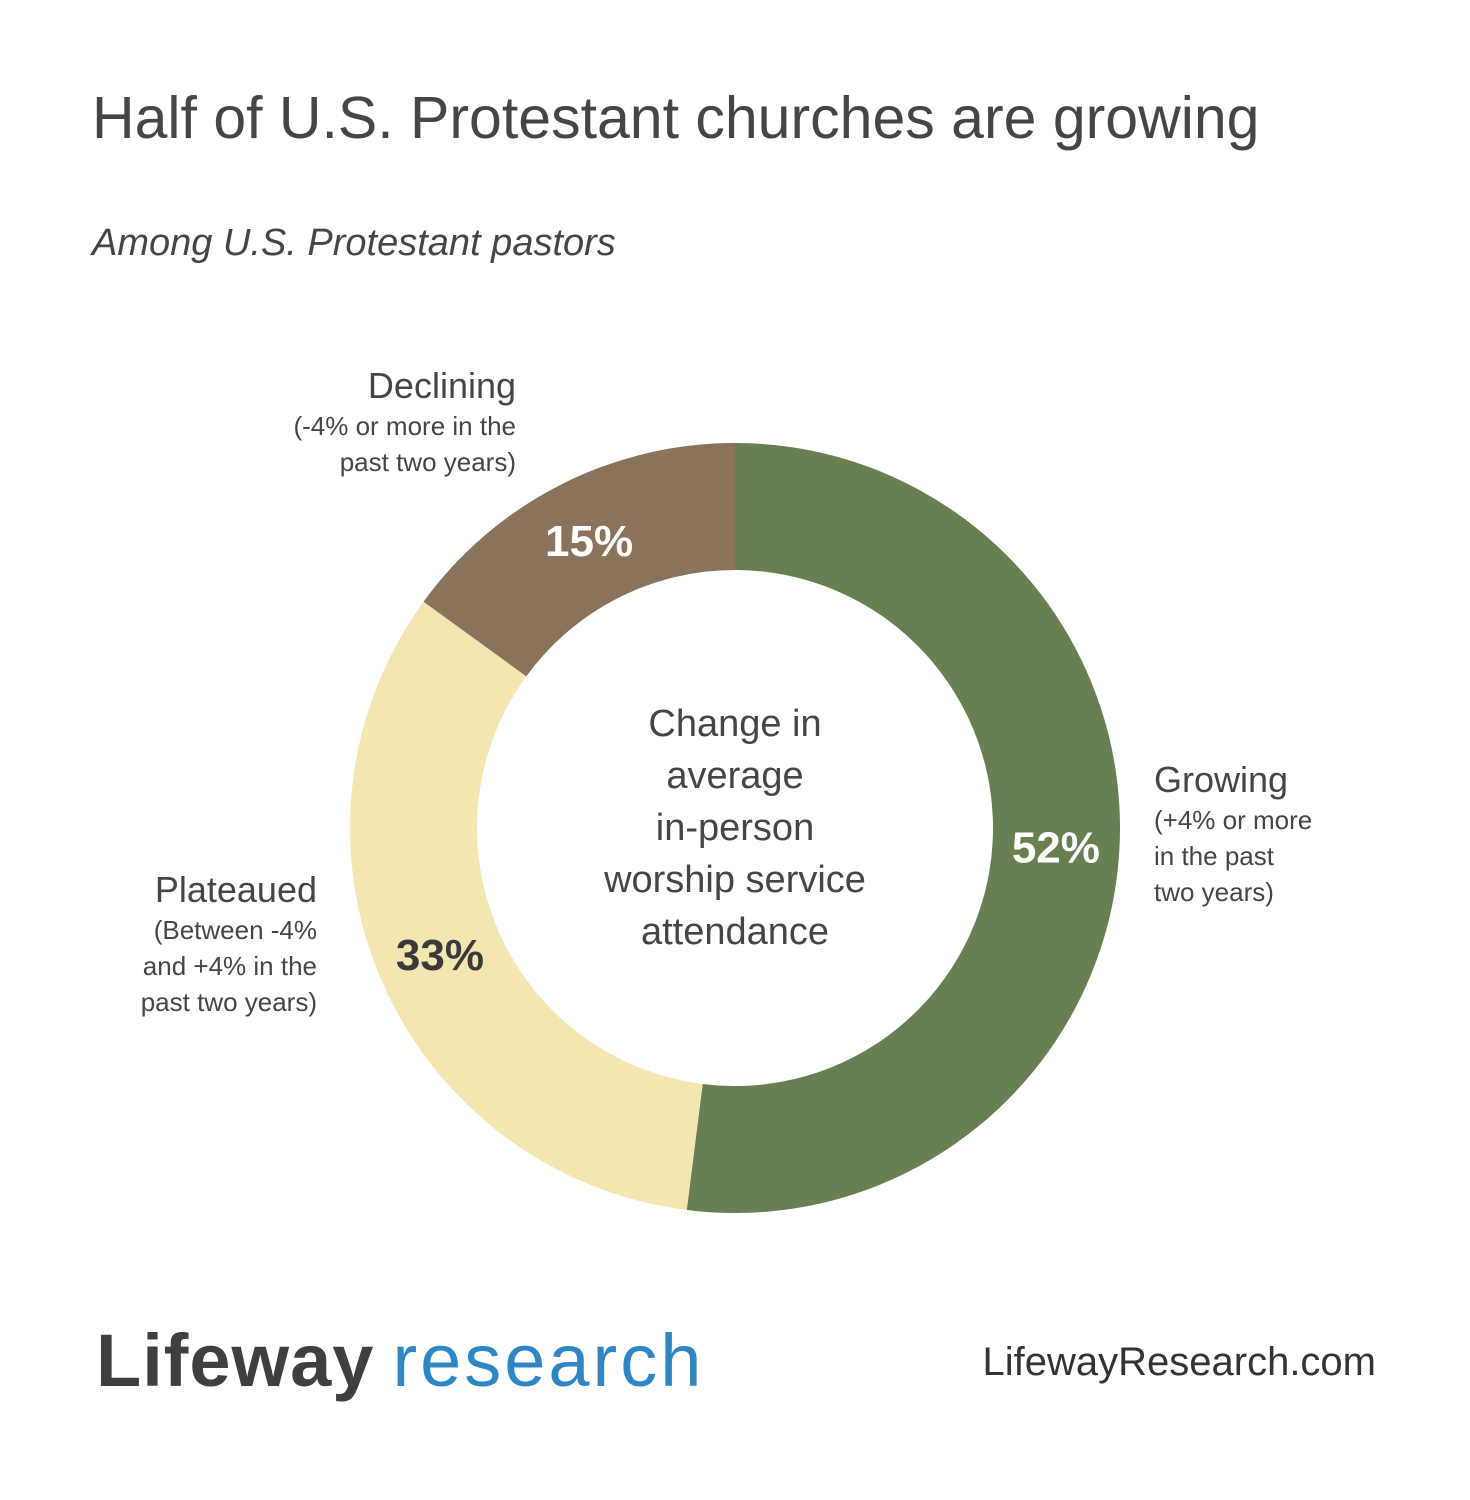 This screenshot has width=1470, height=1500. Describe the element at coordinates (1221, 779) in the screenshot. I see `growing-name: Growing` at that location.